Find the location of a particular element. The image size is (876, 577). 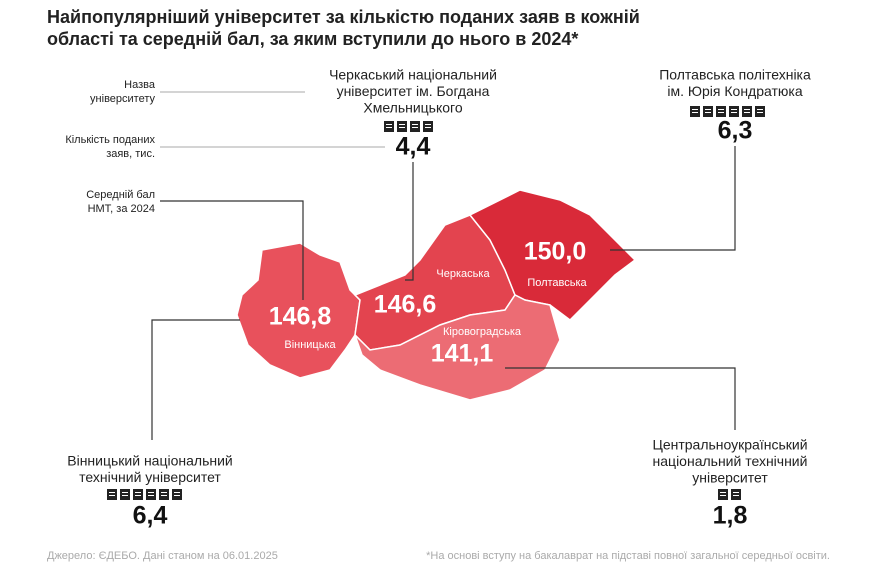

legend-label: університету is located at coordinates (122, 99).